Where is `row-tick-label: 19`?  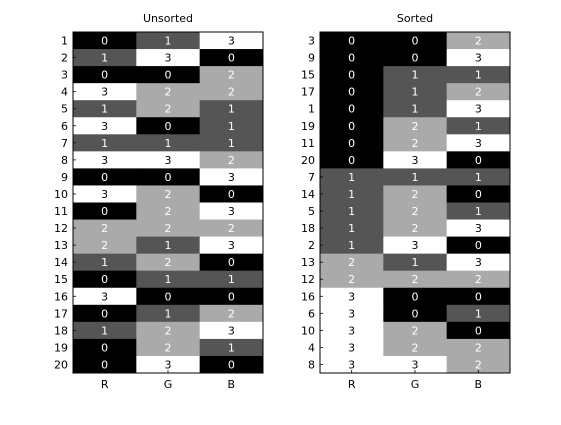 row-tick-label: 19 is located at coordinates (308, 126).